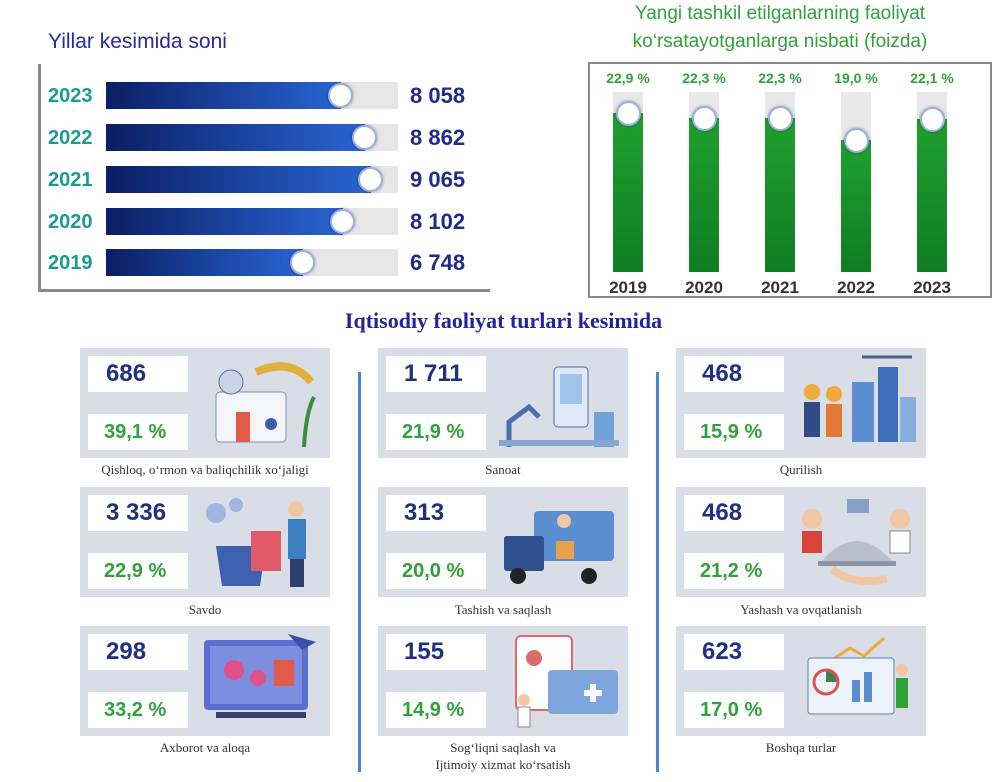 The width and height of the screenshot is (1007, 782). I want to click on hospitality-icon, so click(856, 542).